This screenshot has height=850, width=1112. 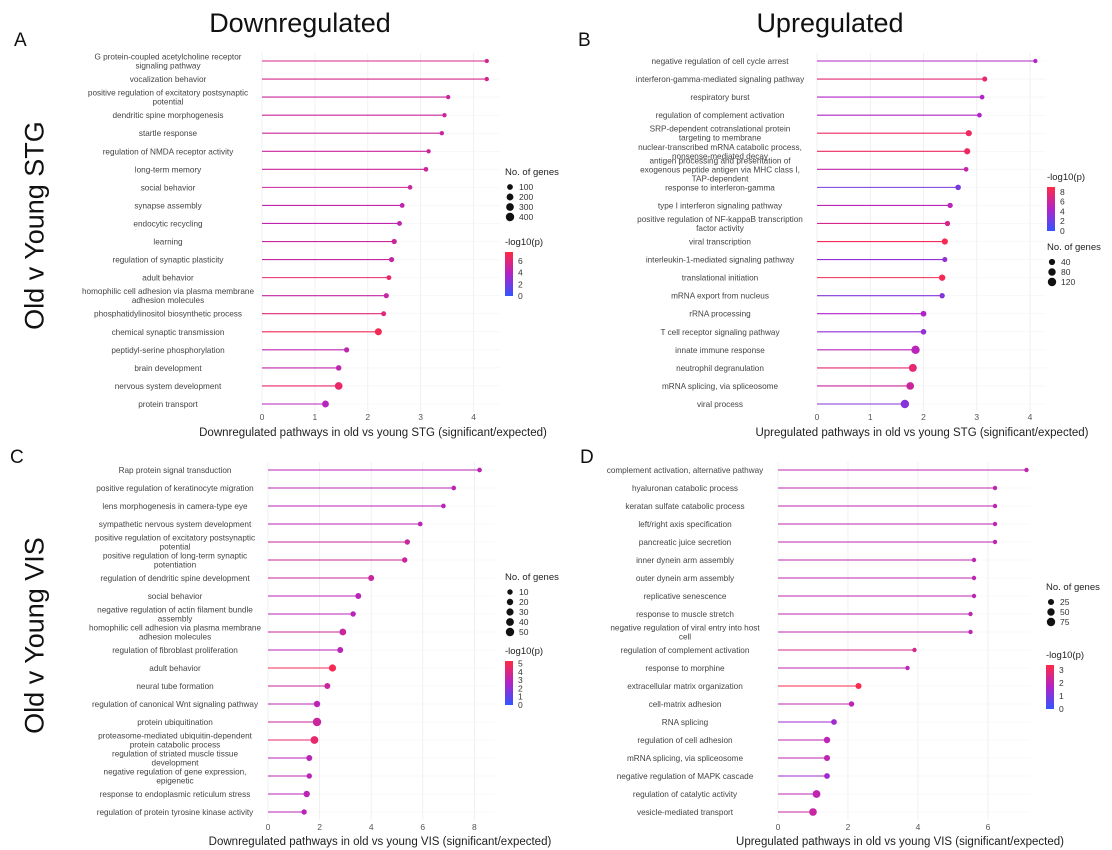 I want to click on size-legend-title: No. of genes, so click(x=1074, y=247).